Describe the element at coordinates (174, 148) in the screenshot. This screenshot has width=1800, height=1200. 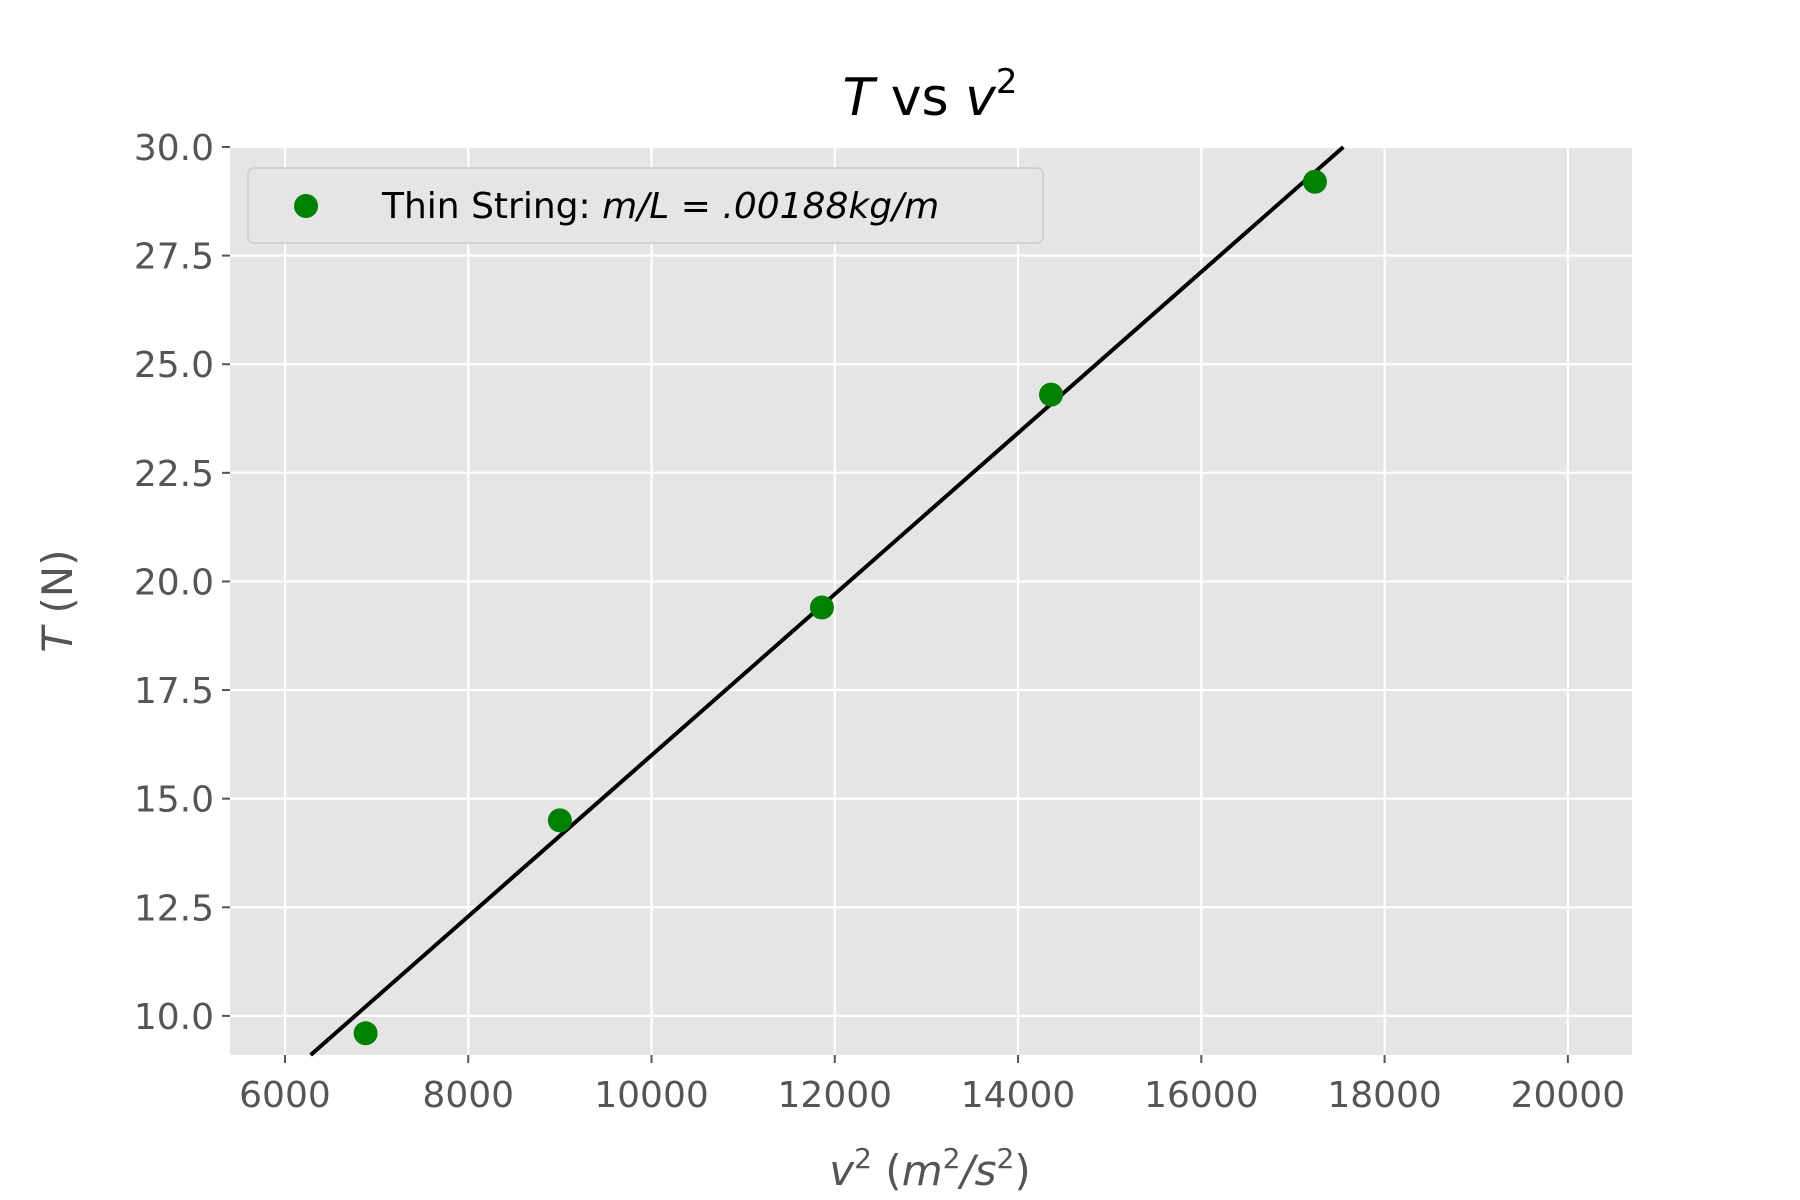
I see `y-tick-label: 30.0` at that location.